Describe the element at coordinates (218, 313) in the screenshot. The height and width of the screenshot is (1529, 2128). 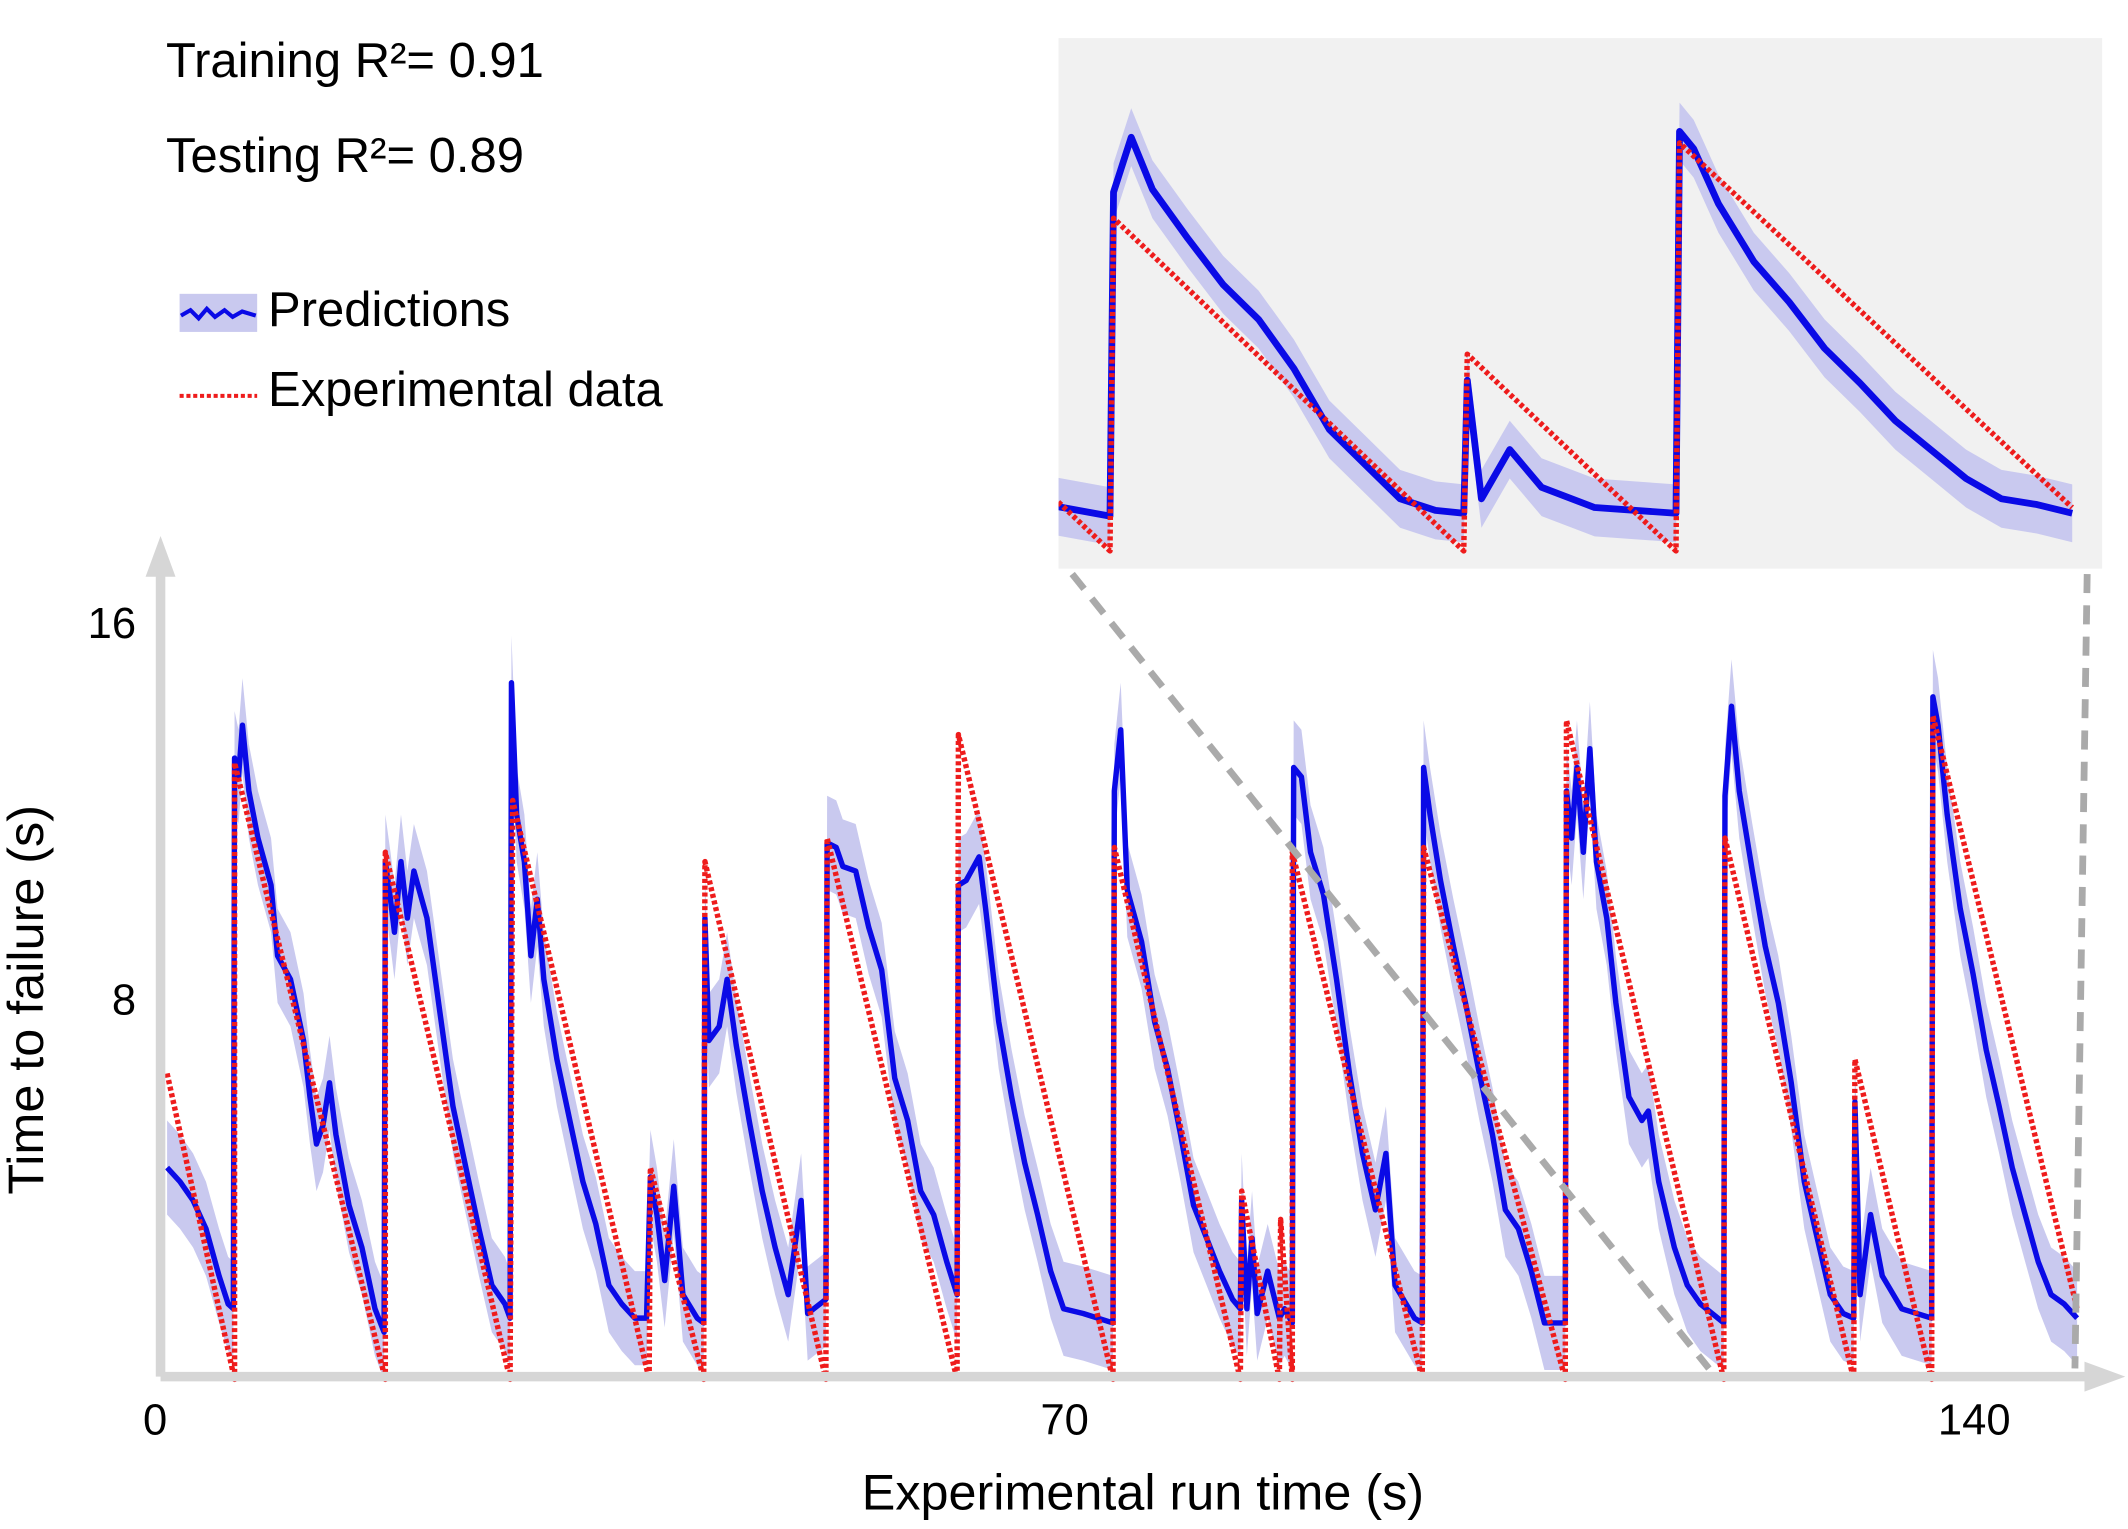
I see `legend-line` at that location.